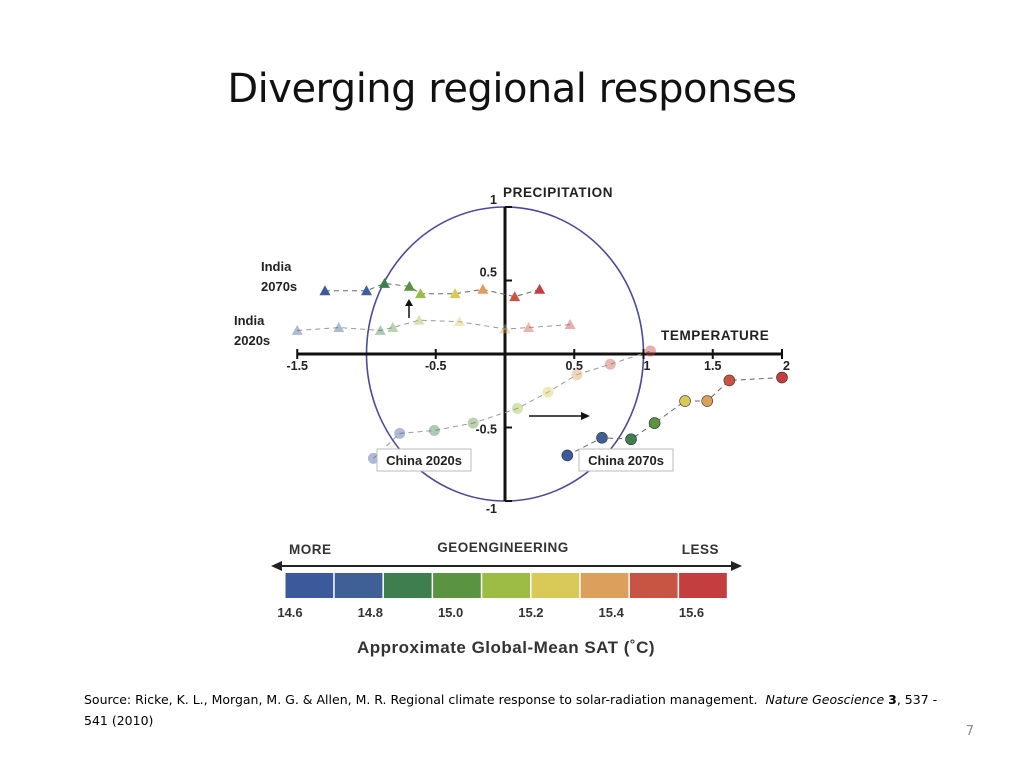 The image size is (1024, 768). Describe the element at coordinates (249, 320) in the screenshot. I see `india-2020s-label-line1: India` at that location.